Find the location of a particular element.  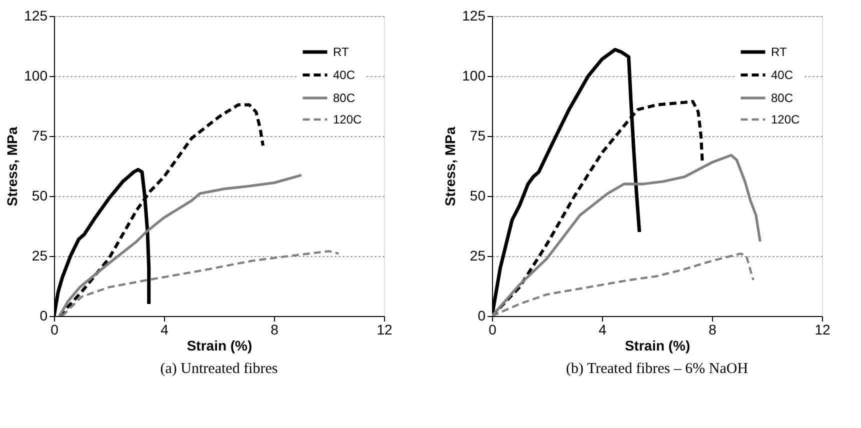

text: (a) Untreated fibres is located at coordinates (219, 369).